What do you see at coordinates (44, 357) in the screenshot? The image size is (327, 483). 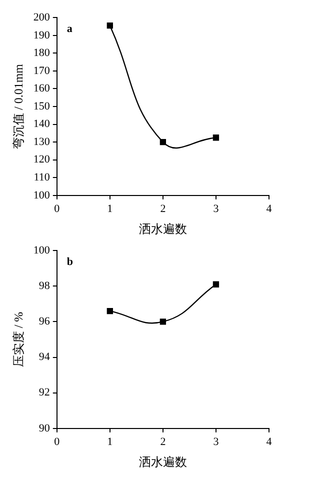 I see `y-tick-label: 94` at bounding box center [44, 357].